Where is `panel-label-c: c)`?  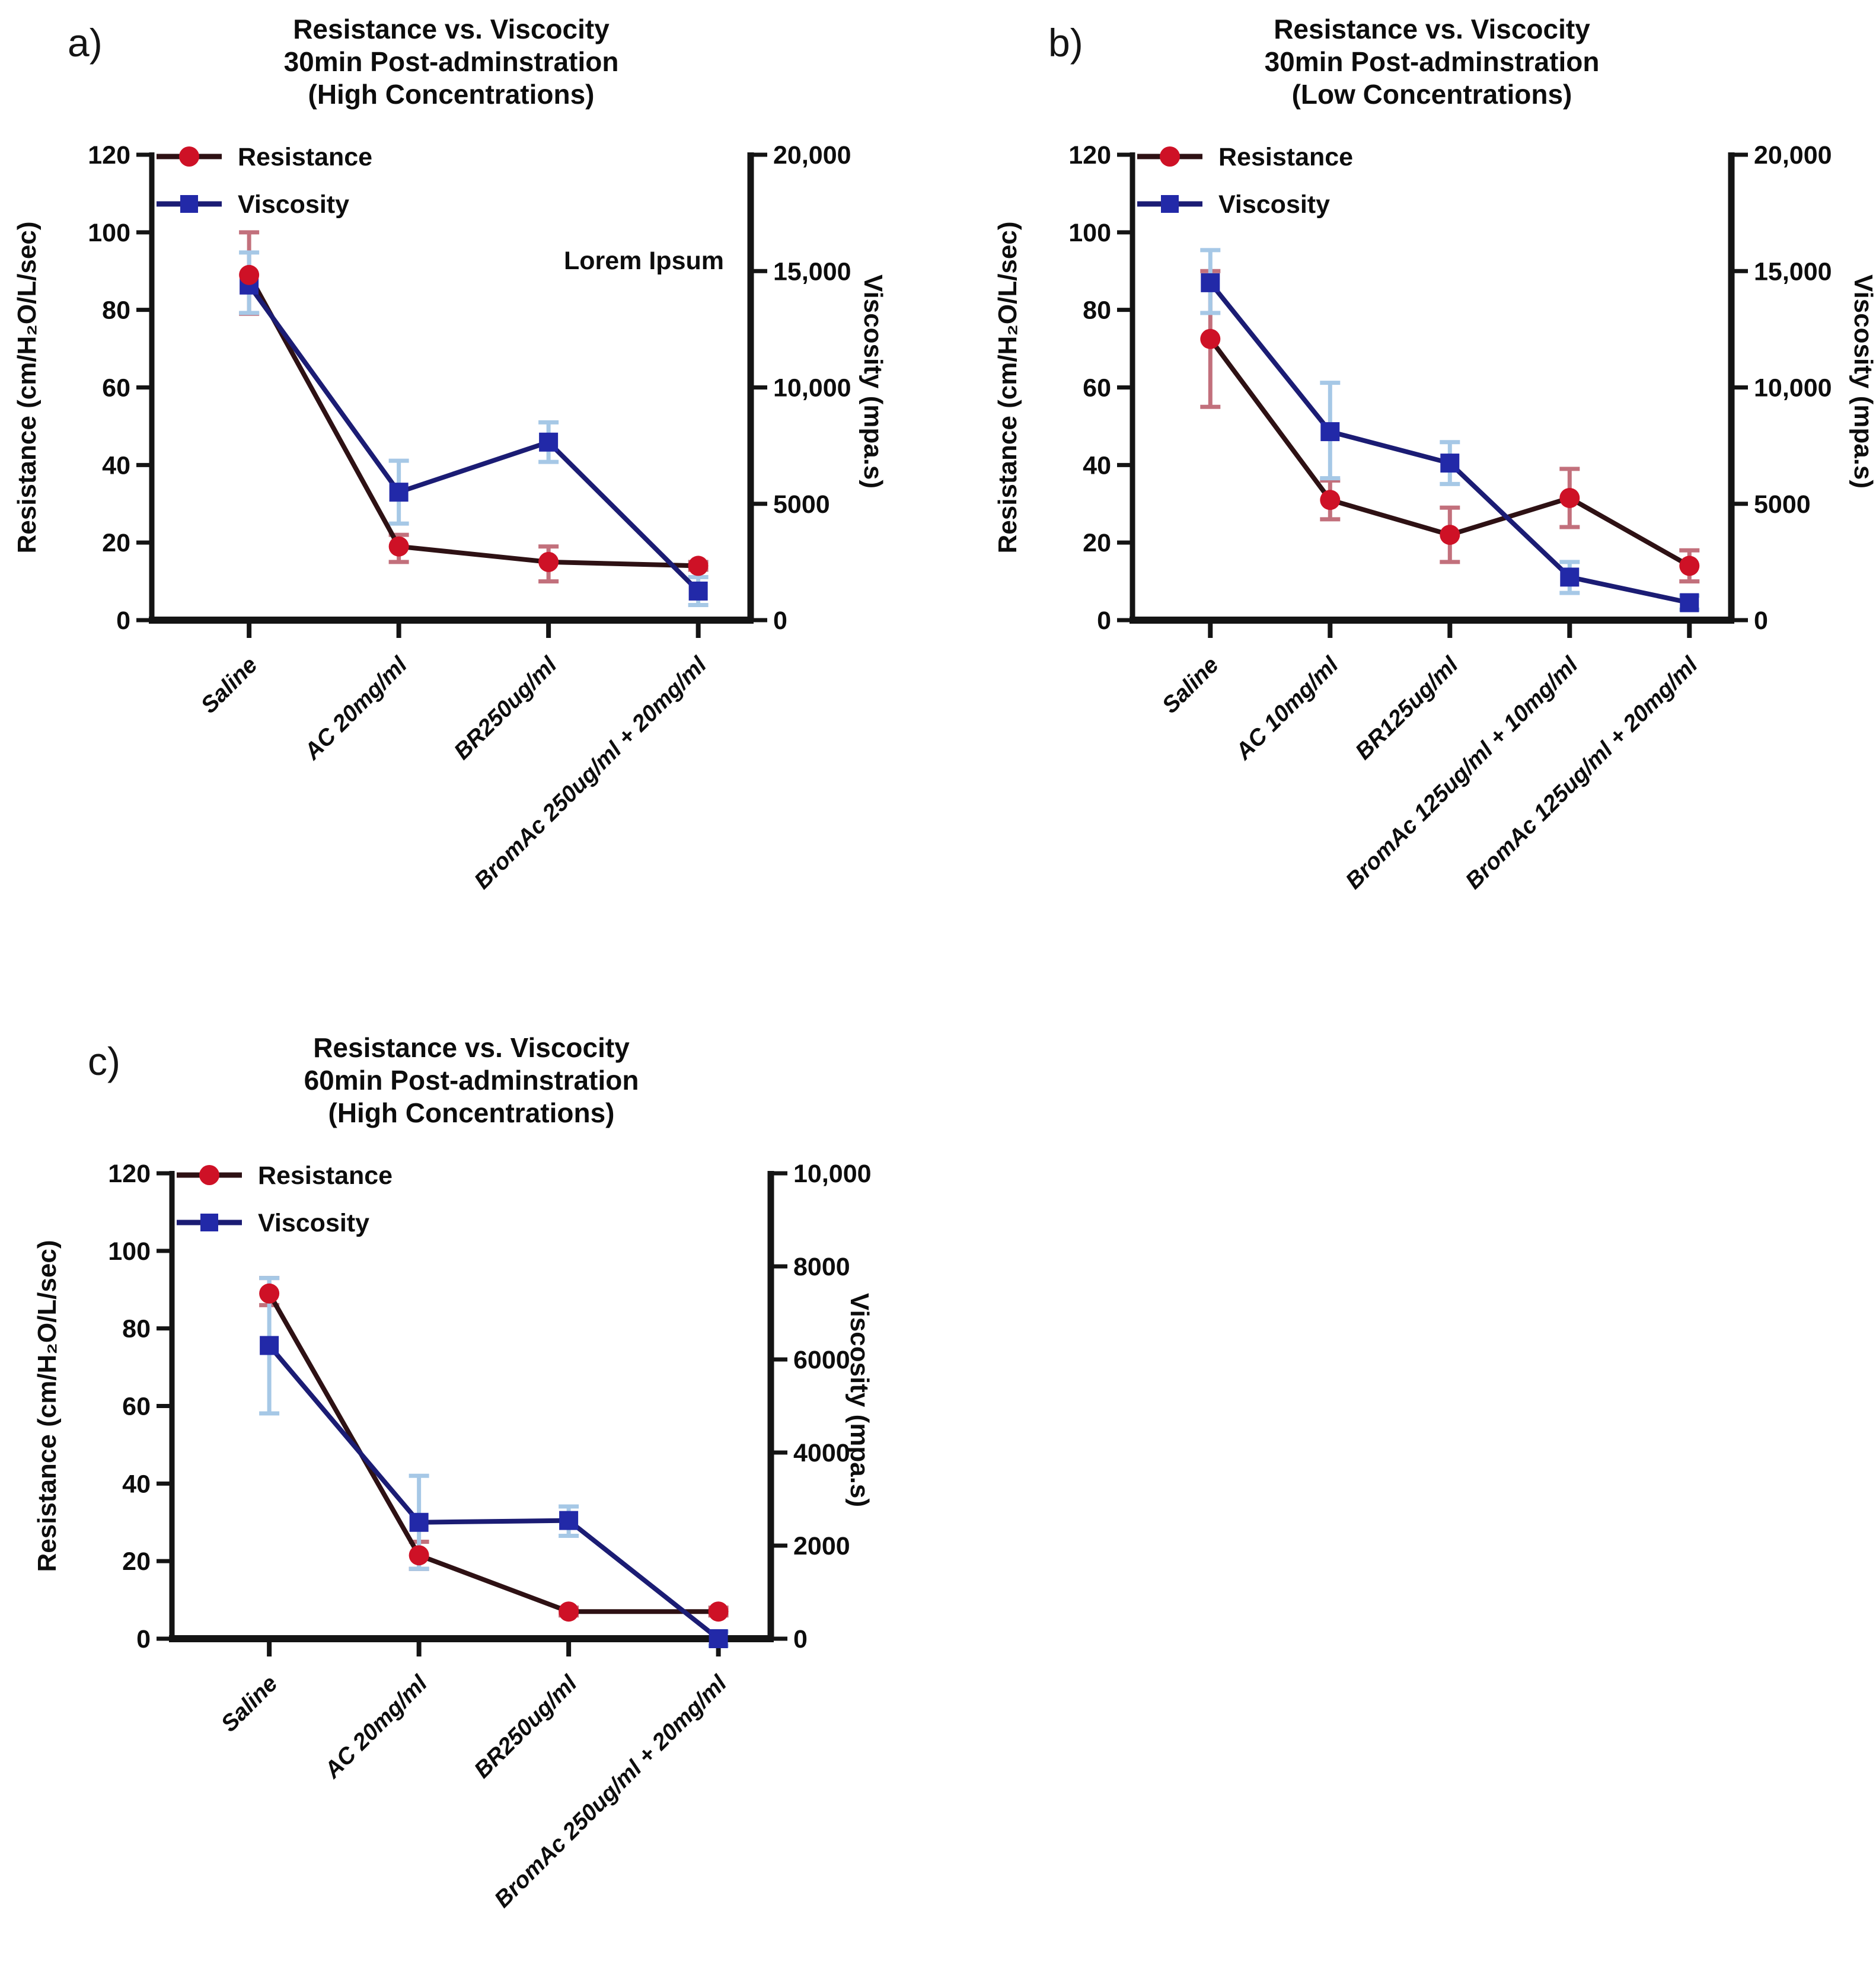 panel-label-c: c) is located at coordinates (104, 1061).